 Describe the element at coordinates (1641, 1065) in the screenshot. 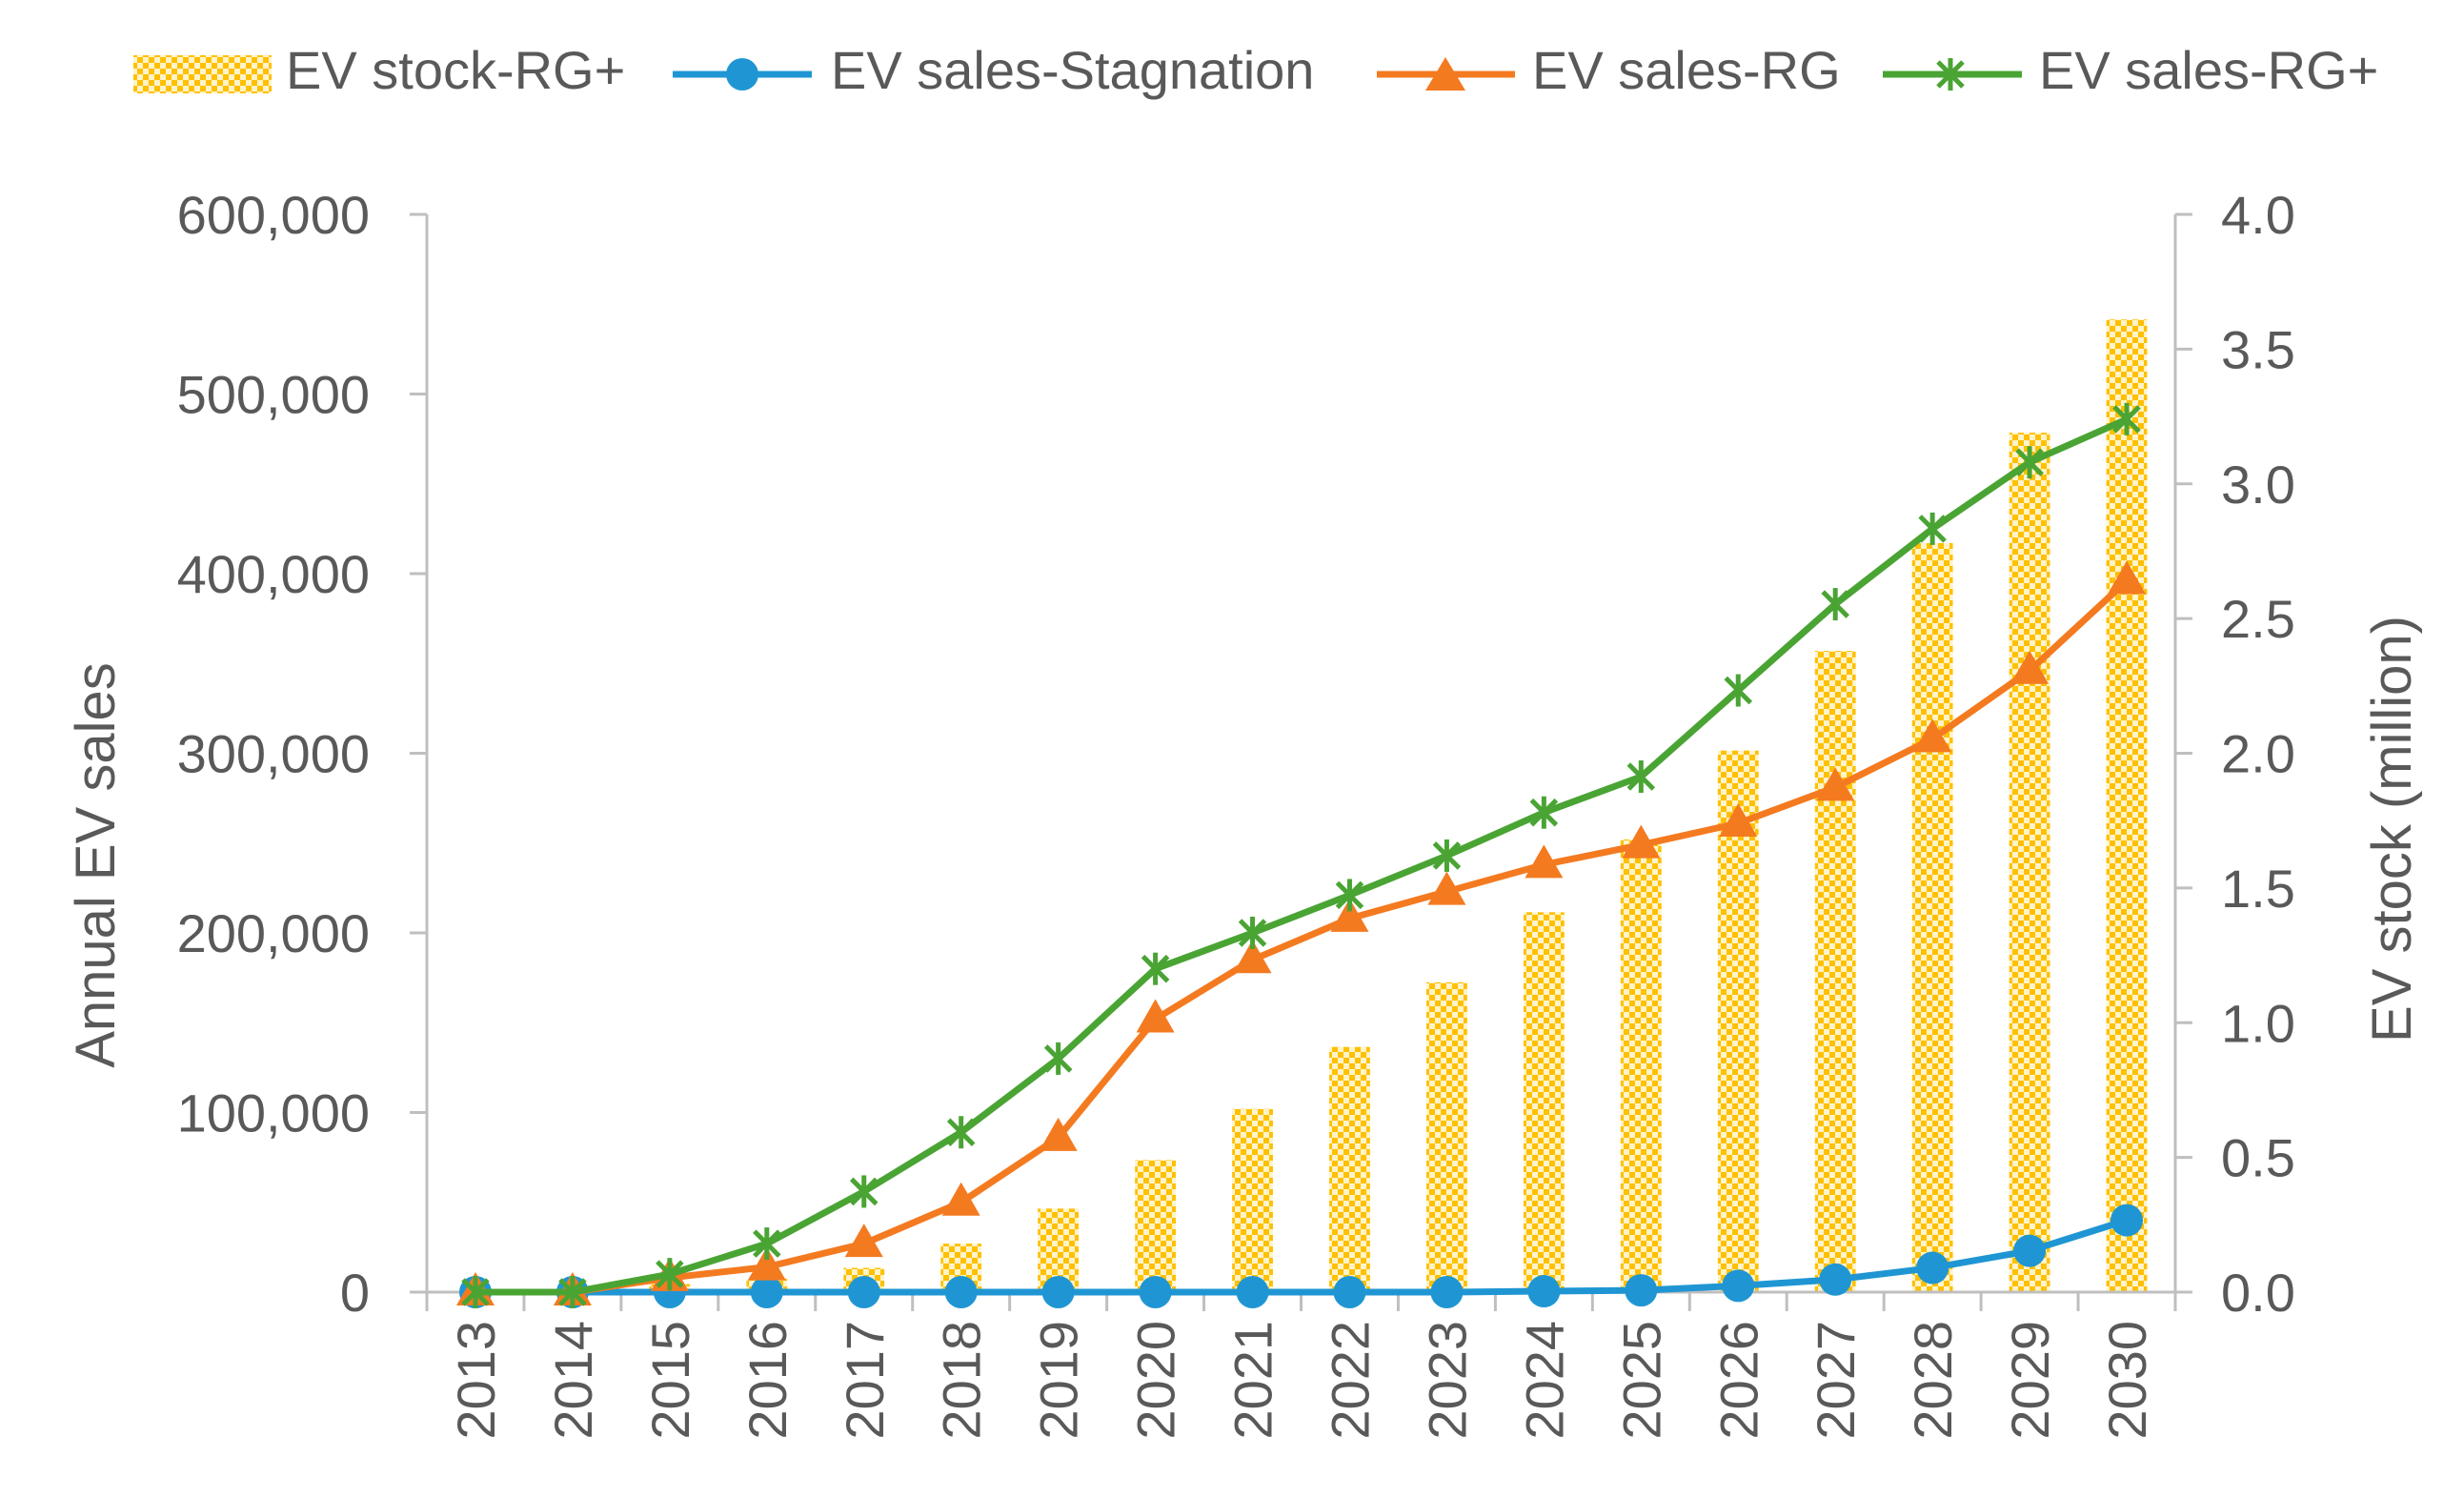

I see `bar-stock-2025` at that location.